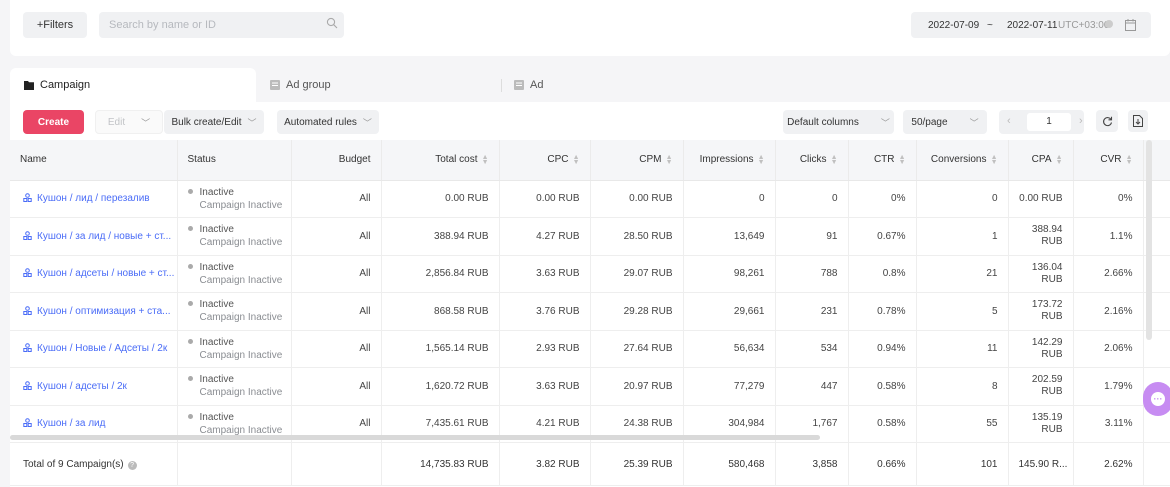  I want to click on date-range-picker: 2022-07-09 ~ 2022-07-11 UTC+03:00, so click(1031, 25).